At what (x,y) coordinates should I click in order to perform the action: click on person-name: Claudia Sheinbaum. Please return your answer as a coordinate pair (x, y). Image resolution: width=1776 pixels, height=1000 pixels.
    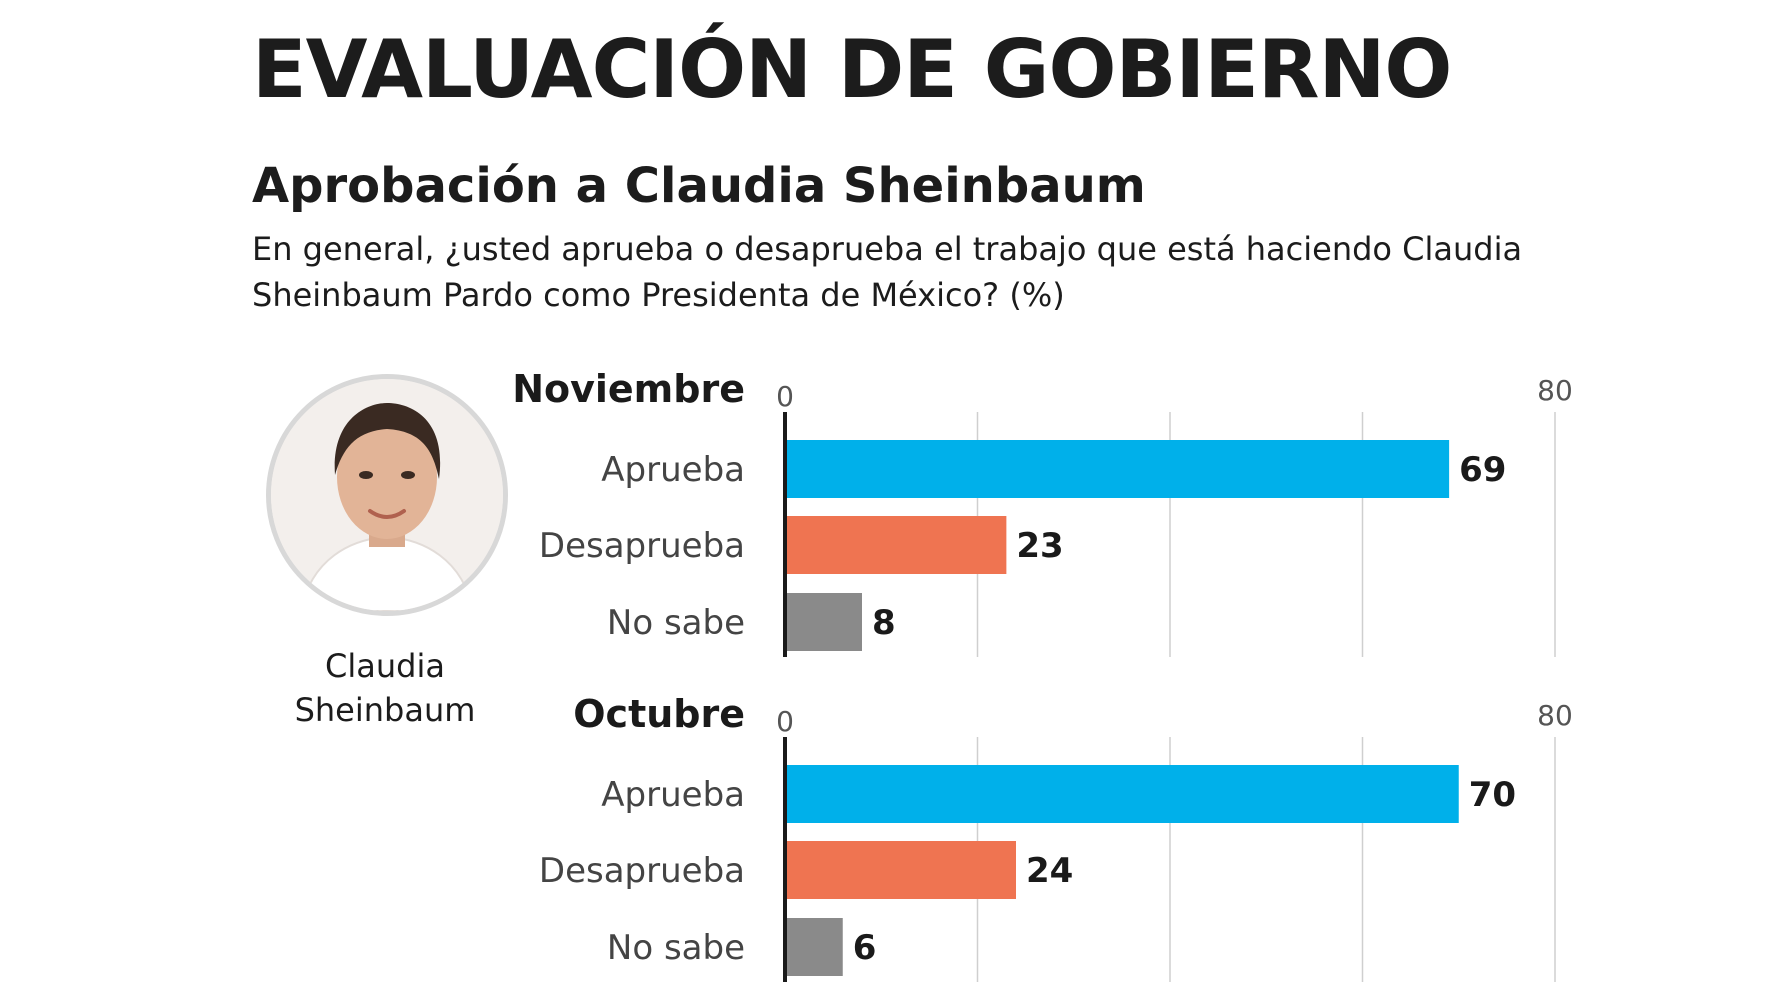
    Looking at the image, I should click on (385, 688).